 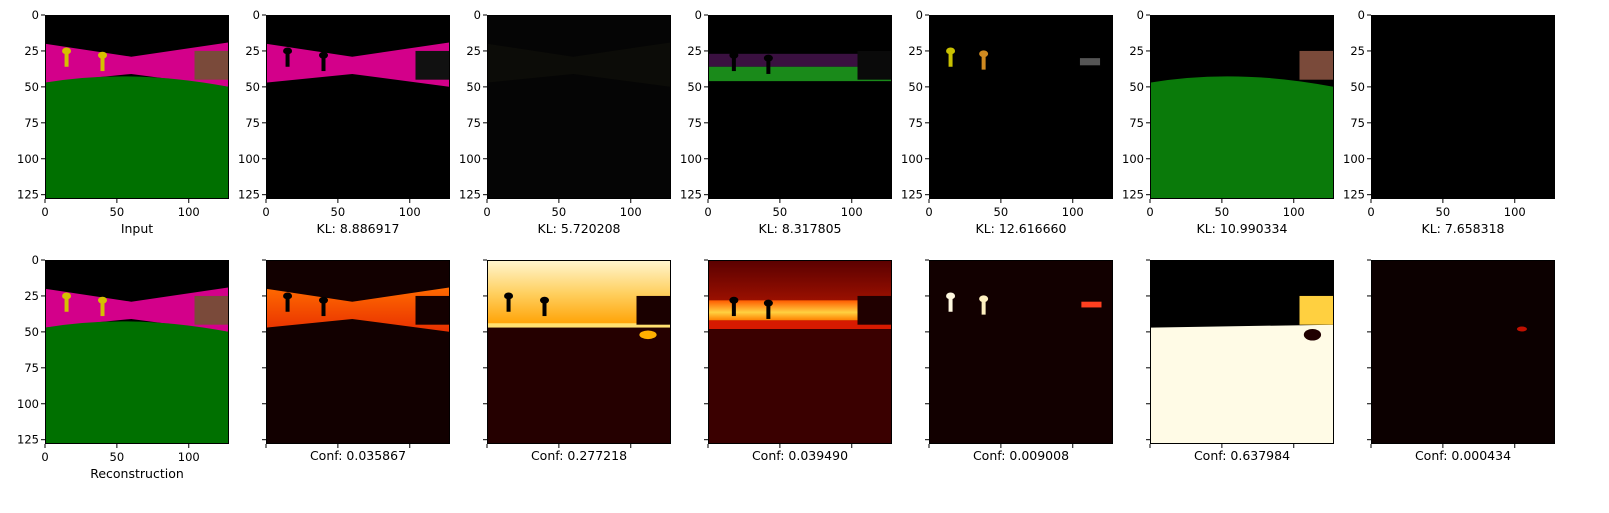 I want to click on panel-label: KL: 8.317805, so click(x=800, y=228).